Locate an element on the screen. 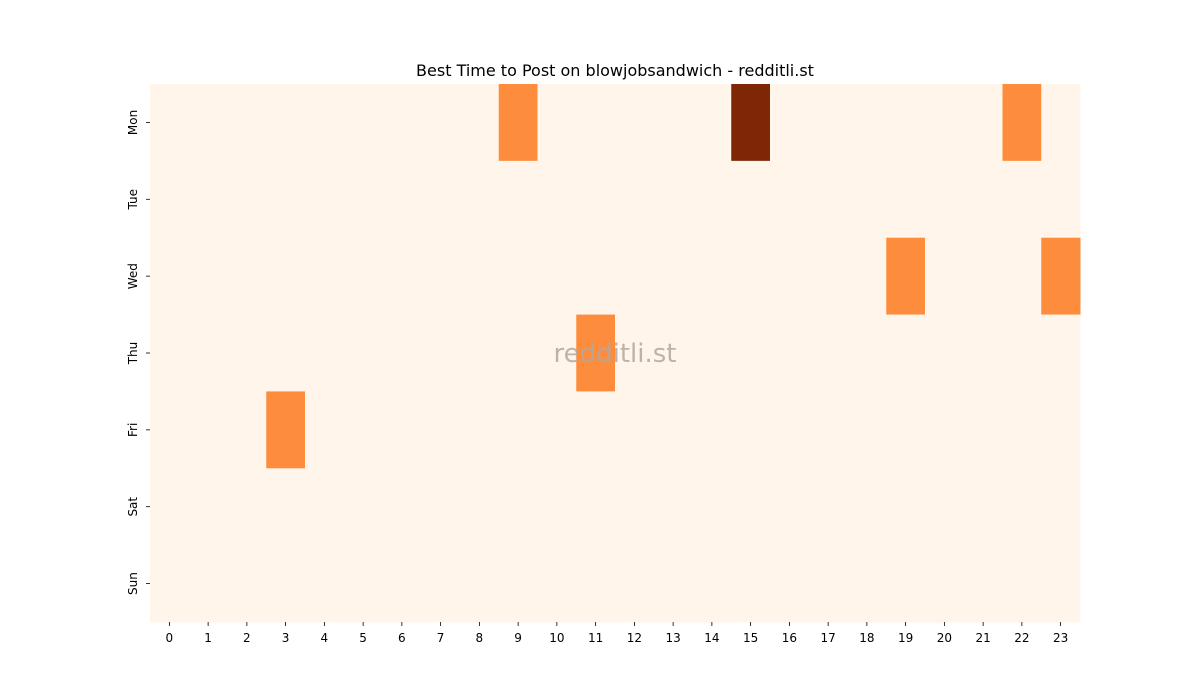 The image size is (1200, 700). x-tick-label: 1 is located at coordinates (208, 638).